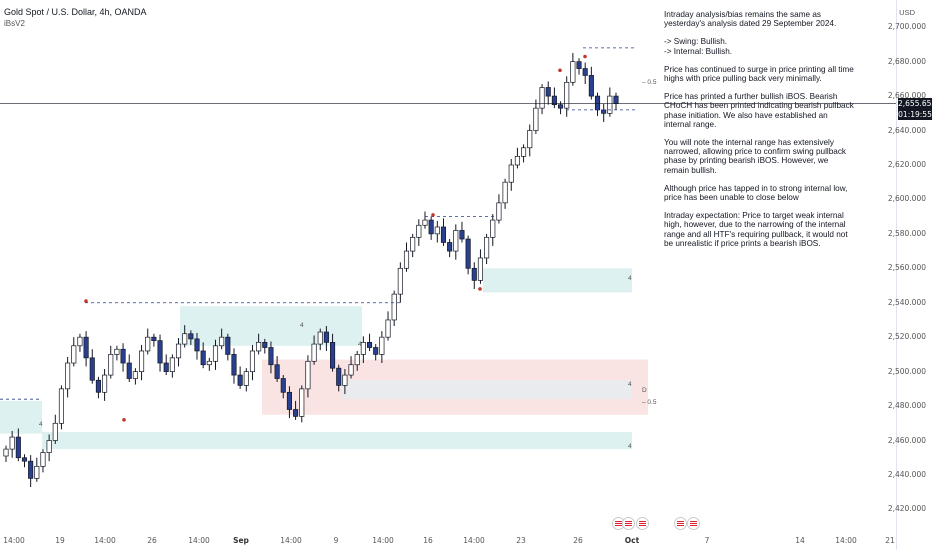 The width and height of the screenshot is (932, 550). What do you see at coordinates (915, 103) in the screenshot?
I see `last-price-label: 2,655.655` at bounding box center [915, 103].